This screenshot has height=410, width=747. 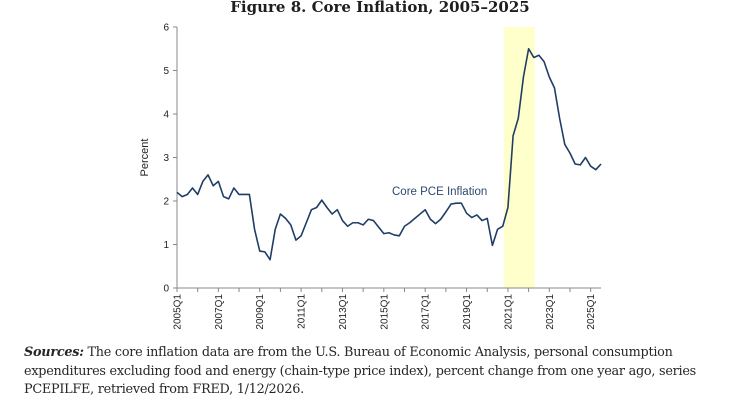 What do you see at coordinates (508, 312) in the screenshot?
I see `x-tick-label: 2021Q1` at bounding box center [508, 312].